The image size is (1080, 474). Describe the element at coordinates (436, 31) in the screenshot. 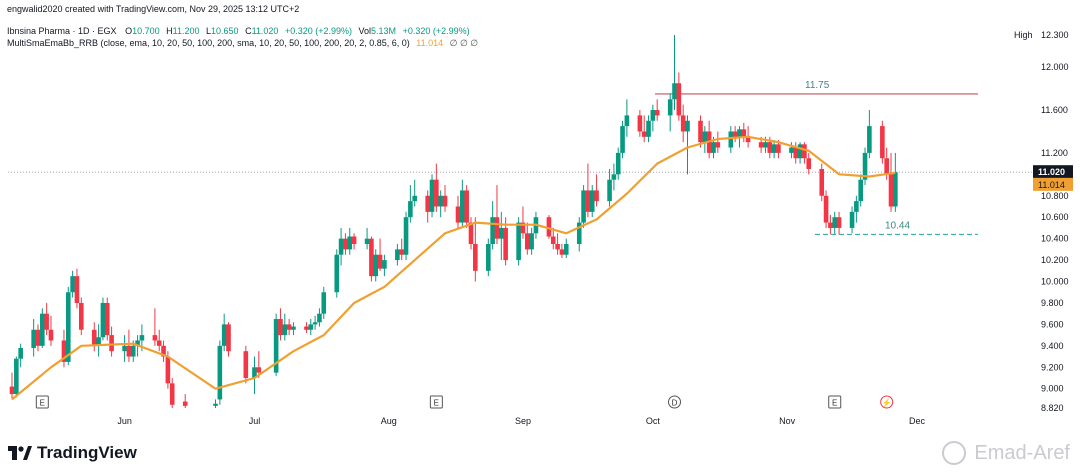

I see `change-value-2: +0.320 (+2.99%)` at that location.